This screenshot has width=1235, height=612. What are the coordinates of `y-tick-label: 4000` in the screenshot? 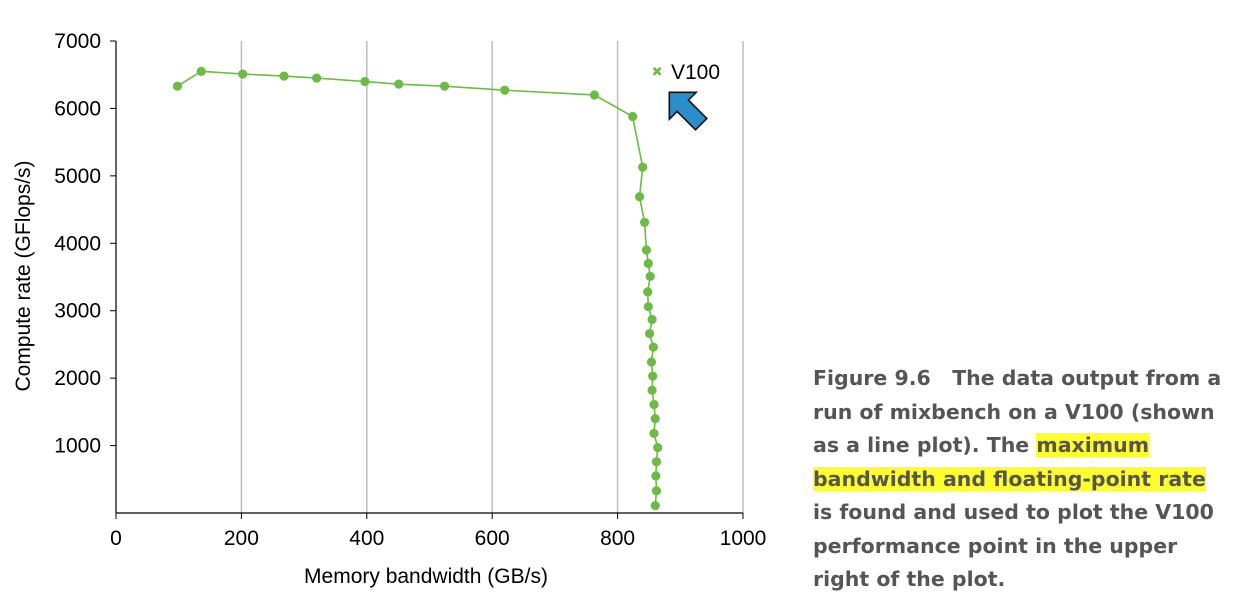 It's located at (77, 243).